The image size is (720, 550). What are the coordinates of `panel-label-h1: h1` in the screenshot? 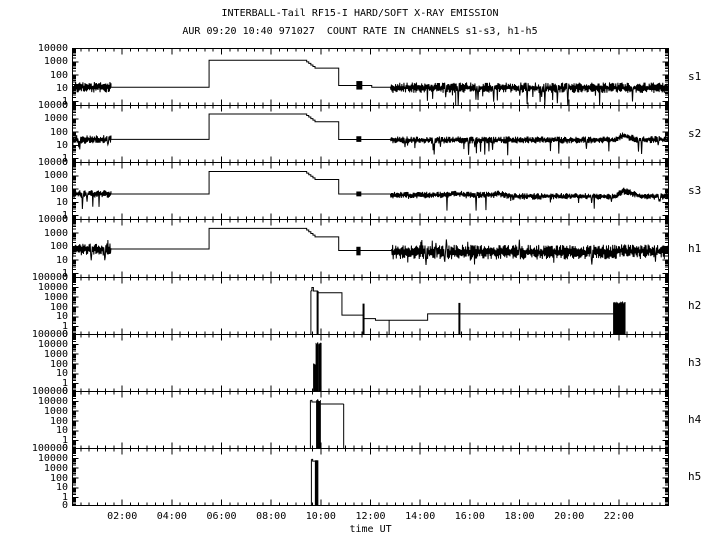 It's located at (695, 248).